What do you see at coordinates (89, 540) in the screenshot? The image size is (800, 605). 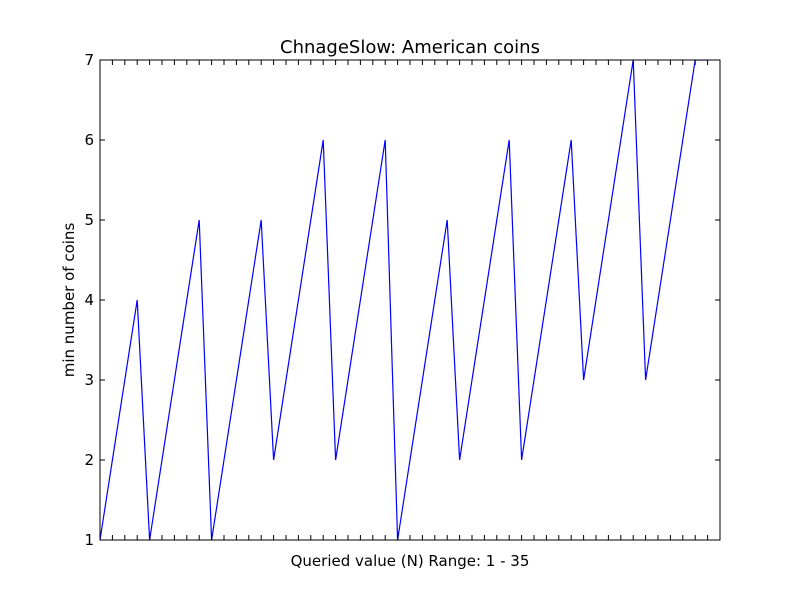 I see `y-tick-label: 1` at bounding box center [89, 540].